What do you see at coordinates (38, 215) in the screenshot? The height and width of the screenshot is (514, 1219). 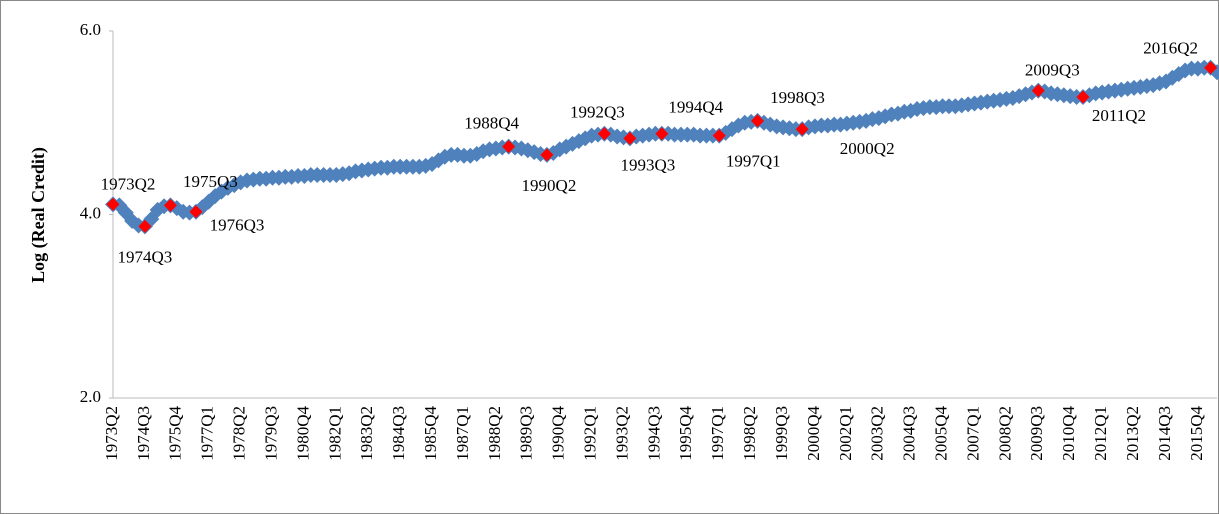 I see `y-axis-title: Log (Real Credit)` at bounding box center [38, 215].